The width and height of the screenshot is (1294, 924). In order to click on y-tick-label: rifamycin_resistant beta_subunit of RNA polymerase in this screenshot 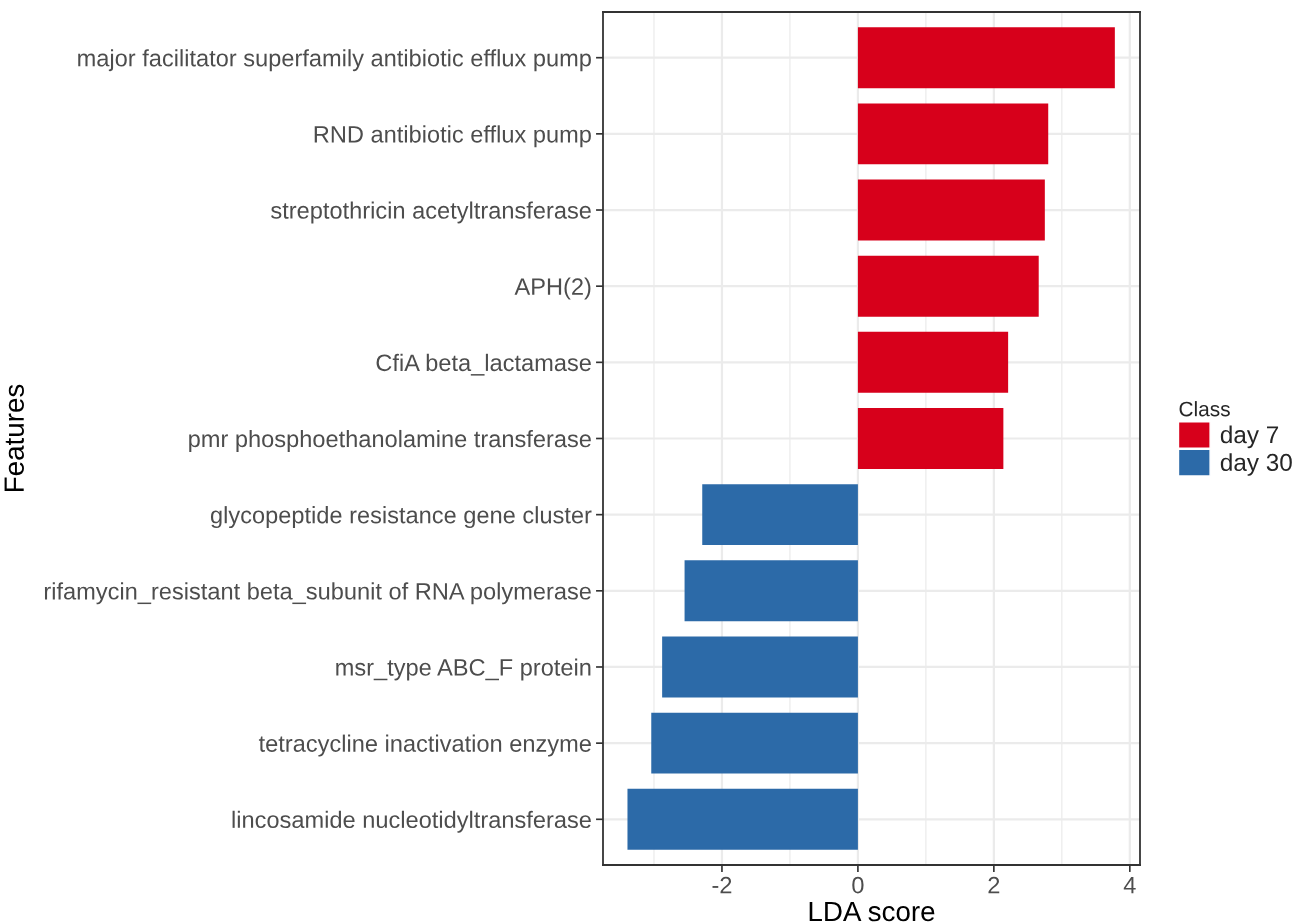, I will do `click(317, 593)`.